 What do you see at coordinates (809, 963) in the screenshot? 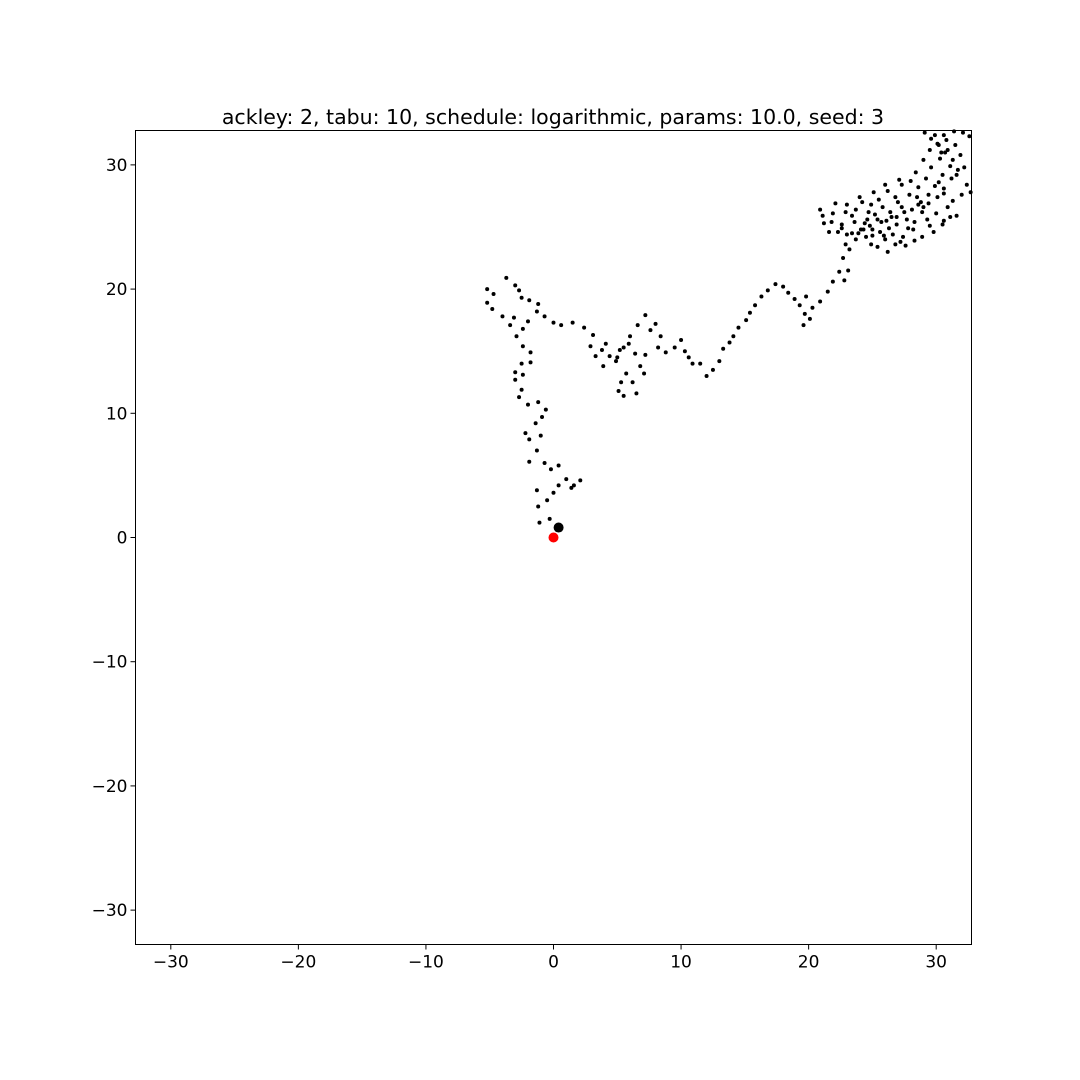
I see `x-tick-label: 20` at bounding box center [809, 963].